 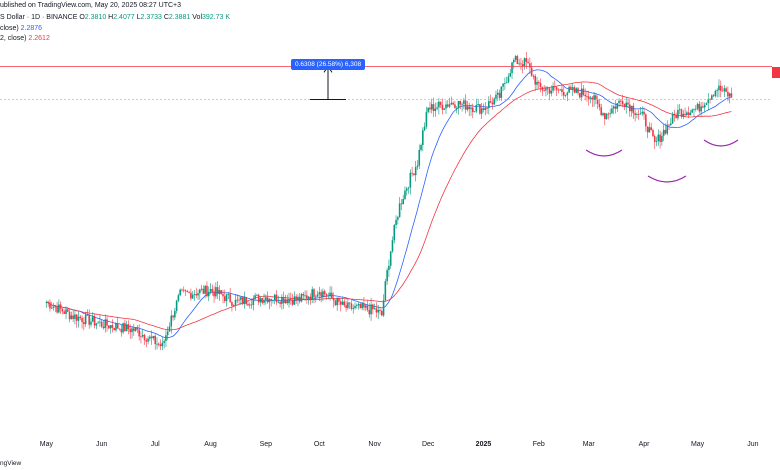 What do you see at coordinates (101, 444) in the screenshot?
I see `x-tick-label: Jun` at bounding box center [101, 444].